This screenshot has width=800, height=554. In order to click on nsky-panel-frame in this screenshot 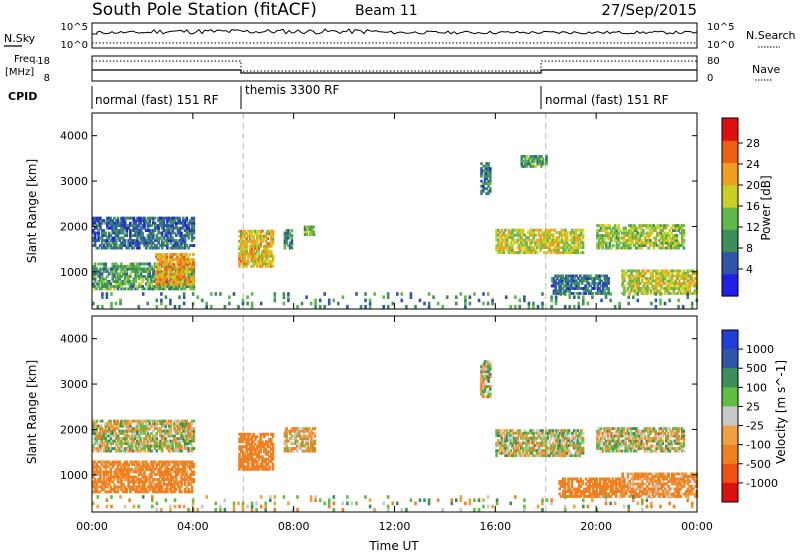, I will do `click(394, 35)`.